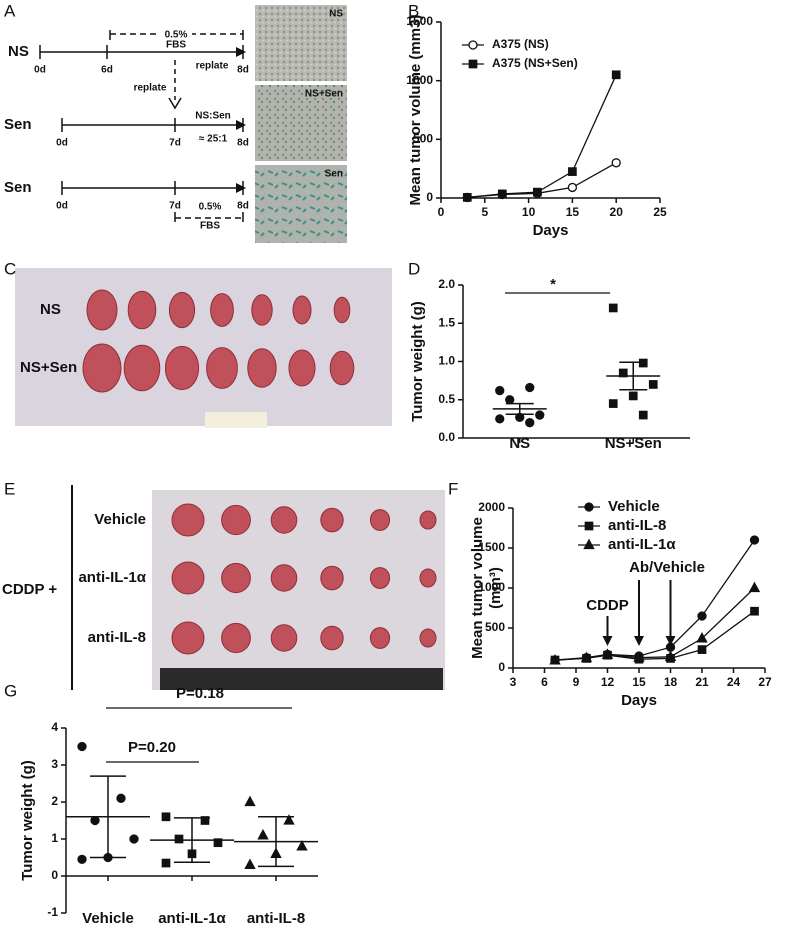 This screenshot has width=800, height=945. What do you see at coordinates (446, 284) in the screenshot?
I see `y-tick-label: 2.0` at bounding box center [446, 284].